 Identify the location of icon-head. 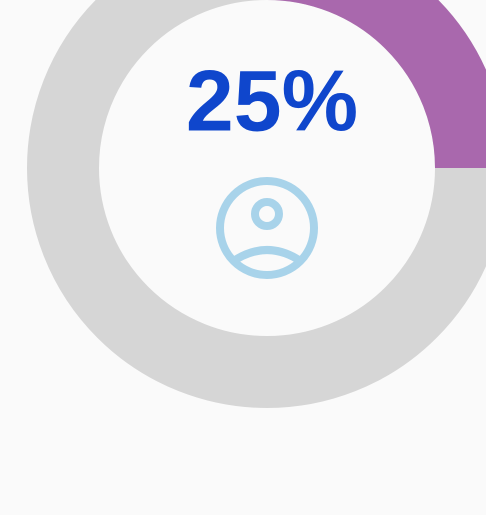
(267, 214).